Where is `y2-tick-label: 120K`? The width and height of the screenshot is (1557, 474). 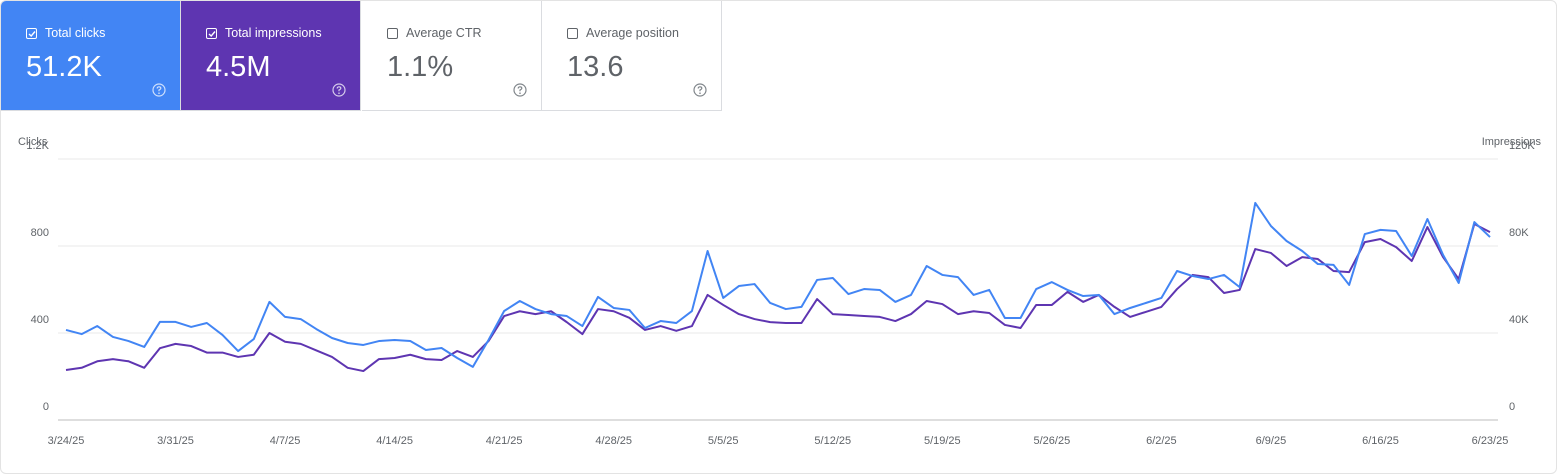 y2-tick-label: 120K is located at coordinates (1522, 146).